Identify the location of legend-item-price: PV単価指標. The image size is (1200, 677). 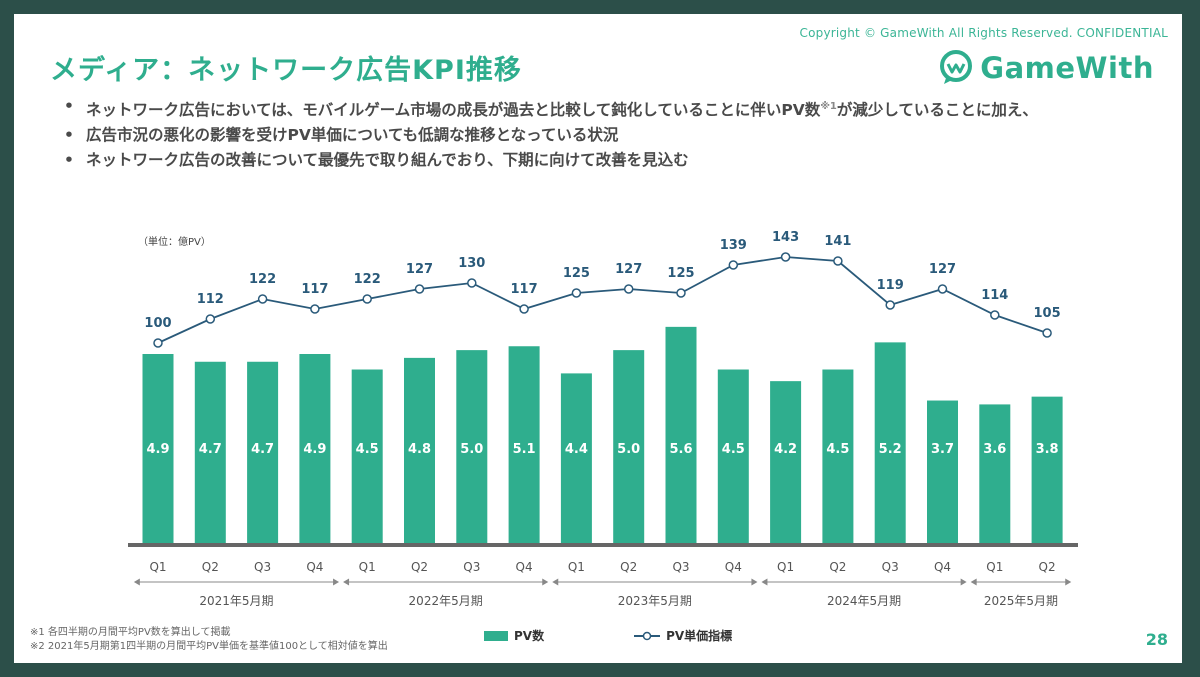
(683, 635).